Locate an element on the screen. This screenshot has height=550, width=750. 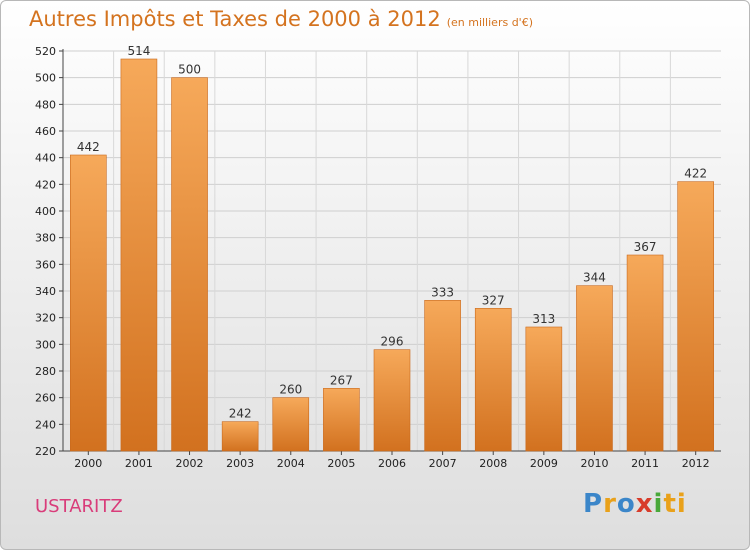
y-tick-label: 240 is located at coordinates (45, 424).